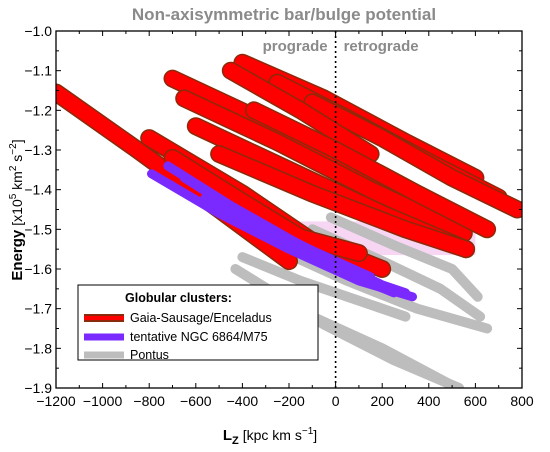 This screenshot has height=452, width=550. I want to click on x-tick-label: 800, so click(522, 401).